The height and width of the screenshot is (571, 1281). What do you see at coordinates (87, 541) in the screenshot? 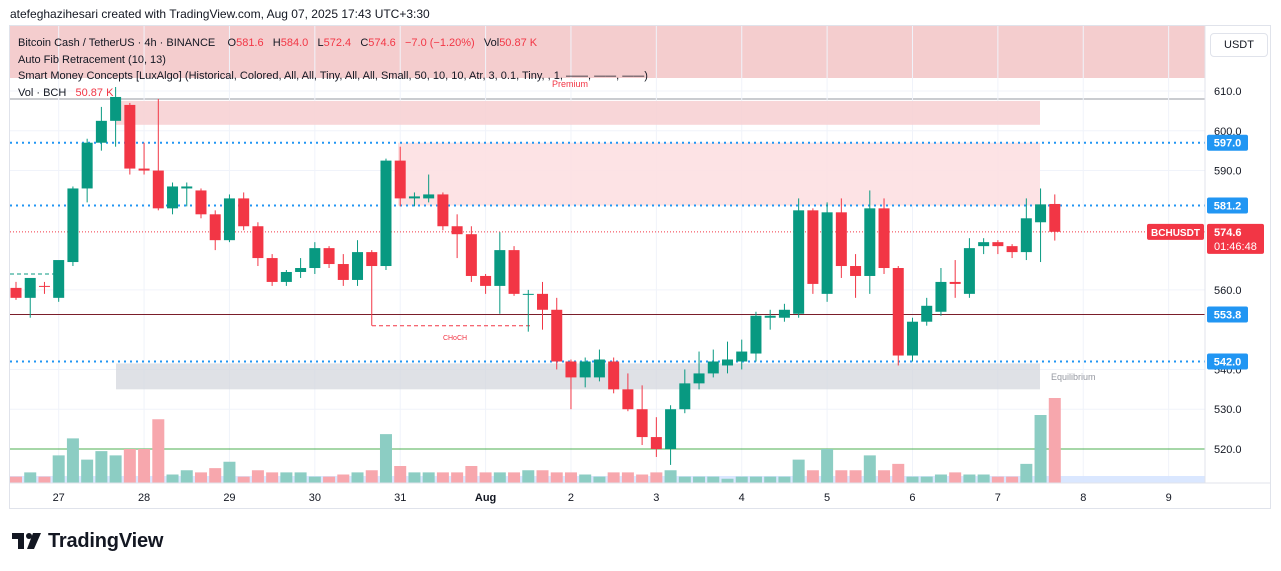
I see `tradingview-logo: TradingView` at bounding box center [87, 541].